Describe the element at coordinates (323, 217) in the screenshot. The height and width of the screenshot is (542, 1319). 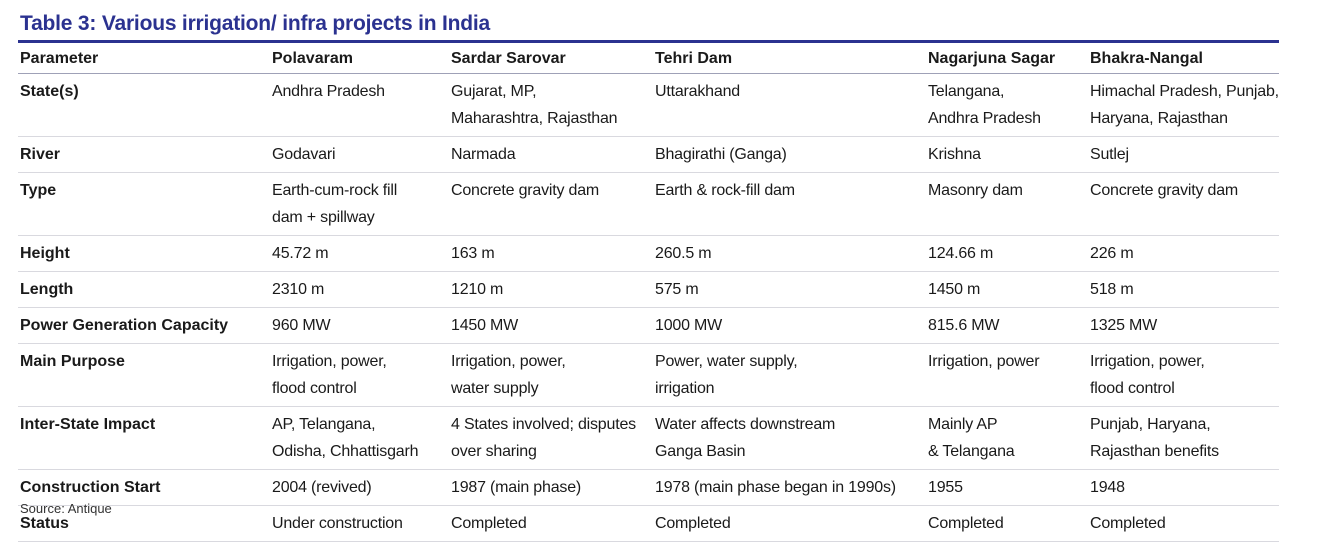
I see `cell-line: dam + spillway` at that location.